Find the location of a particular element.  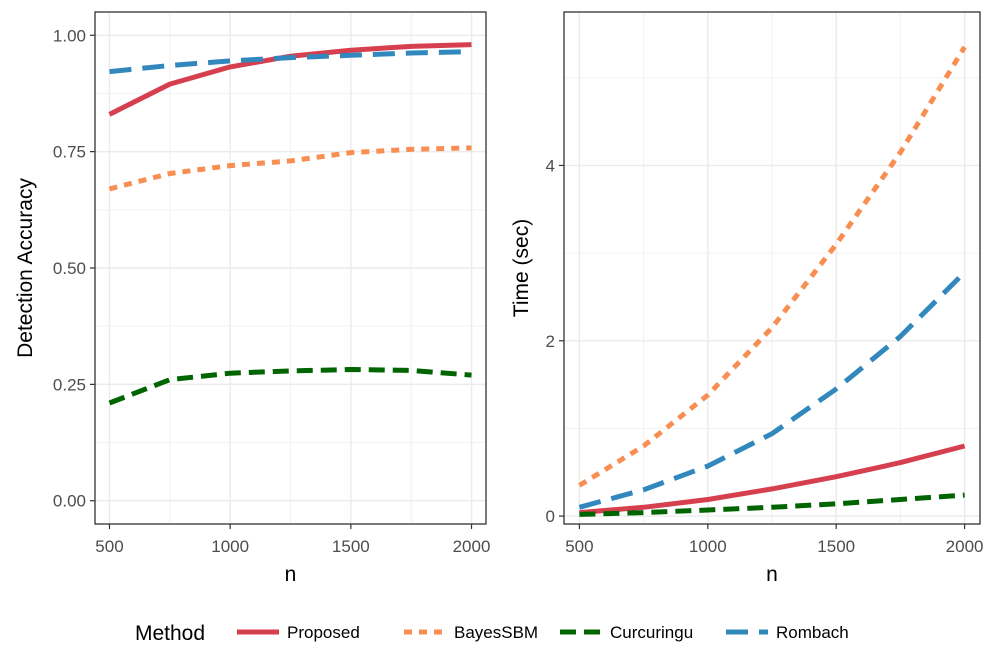

legend: Method Proposed BayesSBM Curcuringu Rombach is located at coordinates (492, 633).